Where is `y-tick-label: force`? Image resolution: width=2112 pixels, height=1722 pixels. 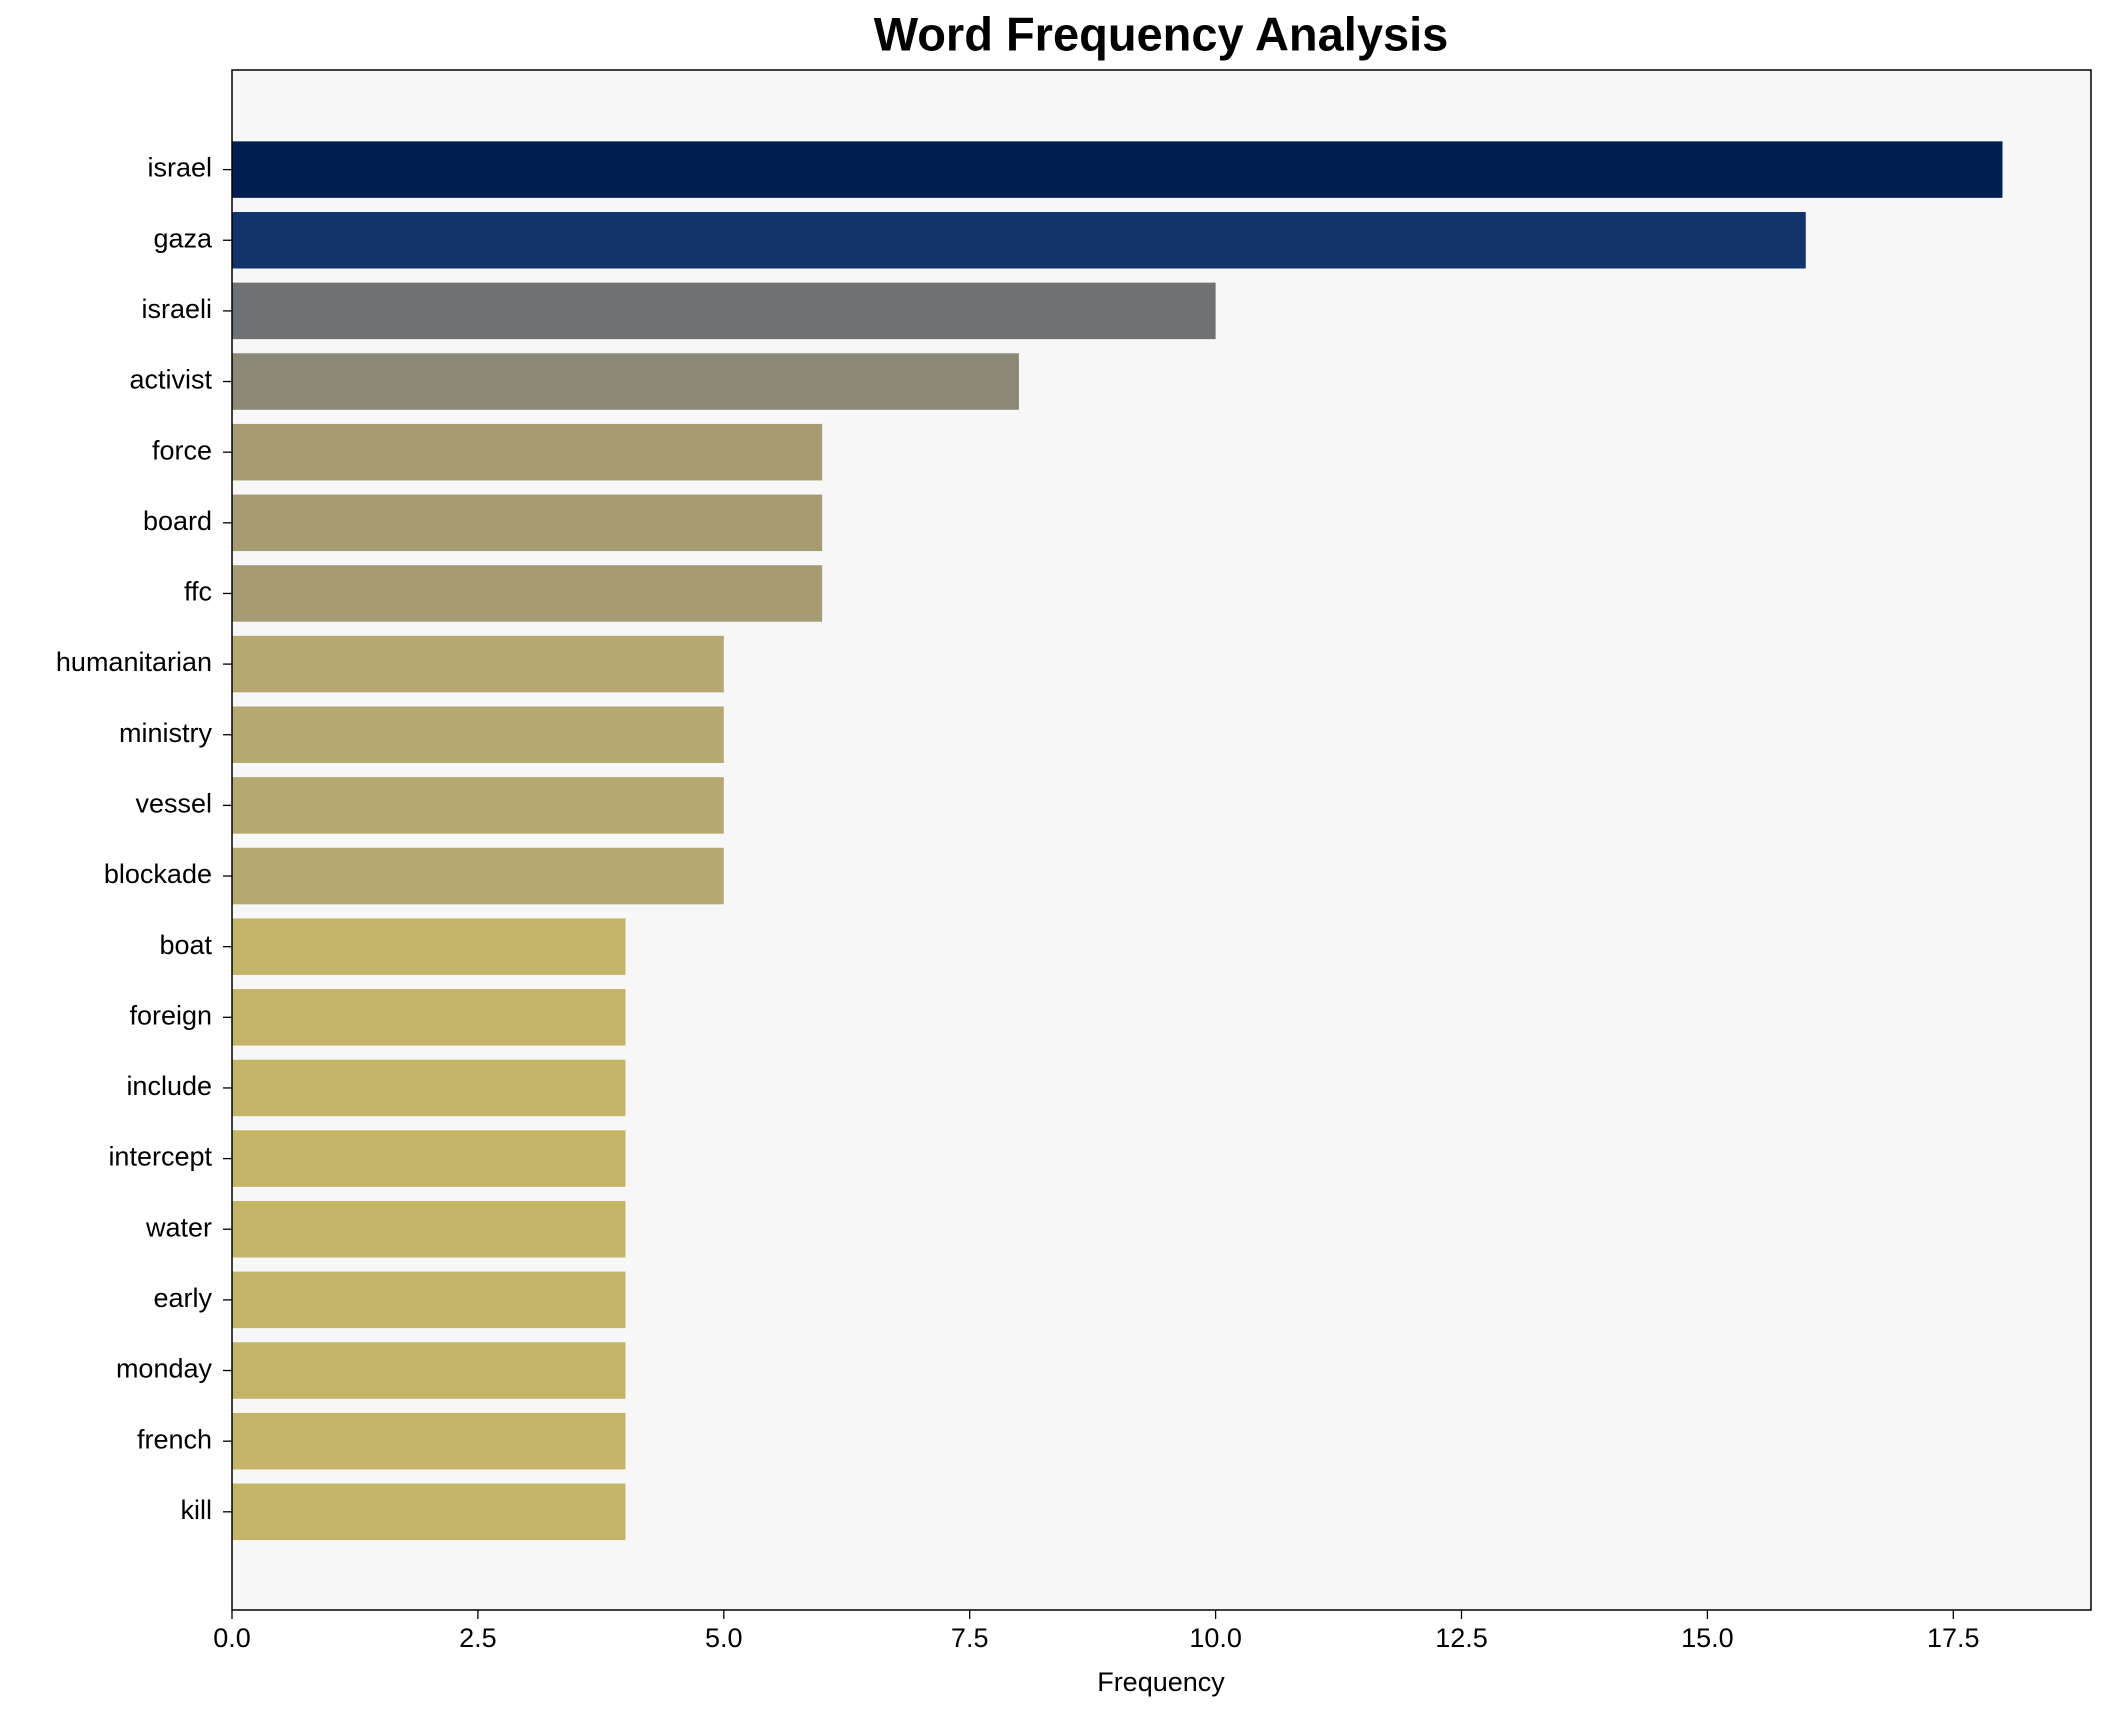
y-tick-label: force is located at coordinates (182, 450).